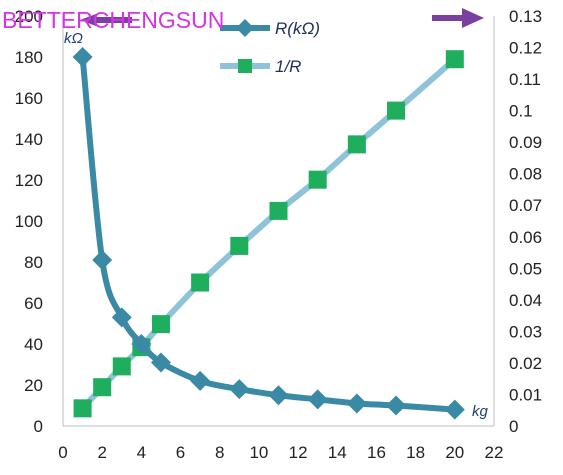  Describe the element at coordinates (513, 426) in the screenshot. I see `y-right-tick-label: 0` at that location.